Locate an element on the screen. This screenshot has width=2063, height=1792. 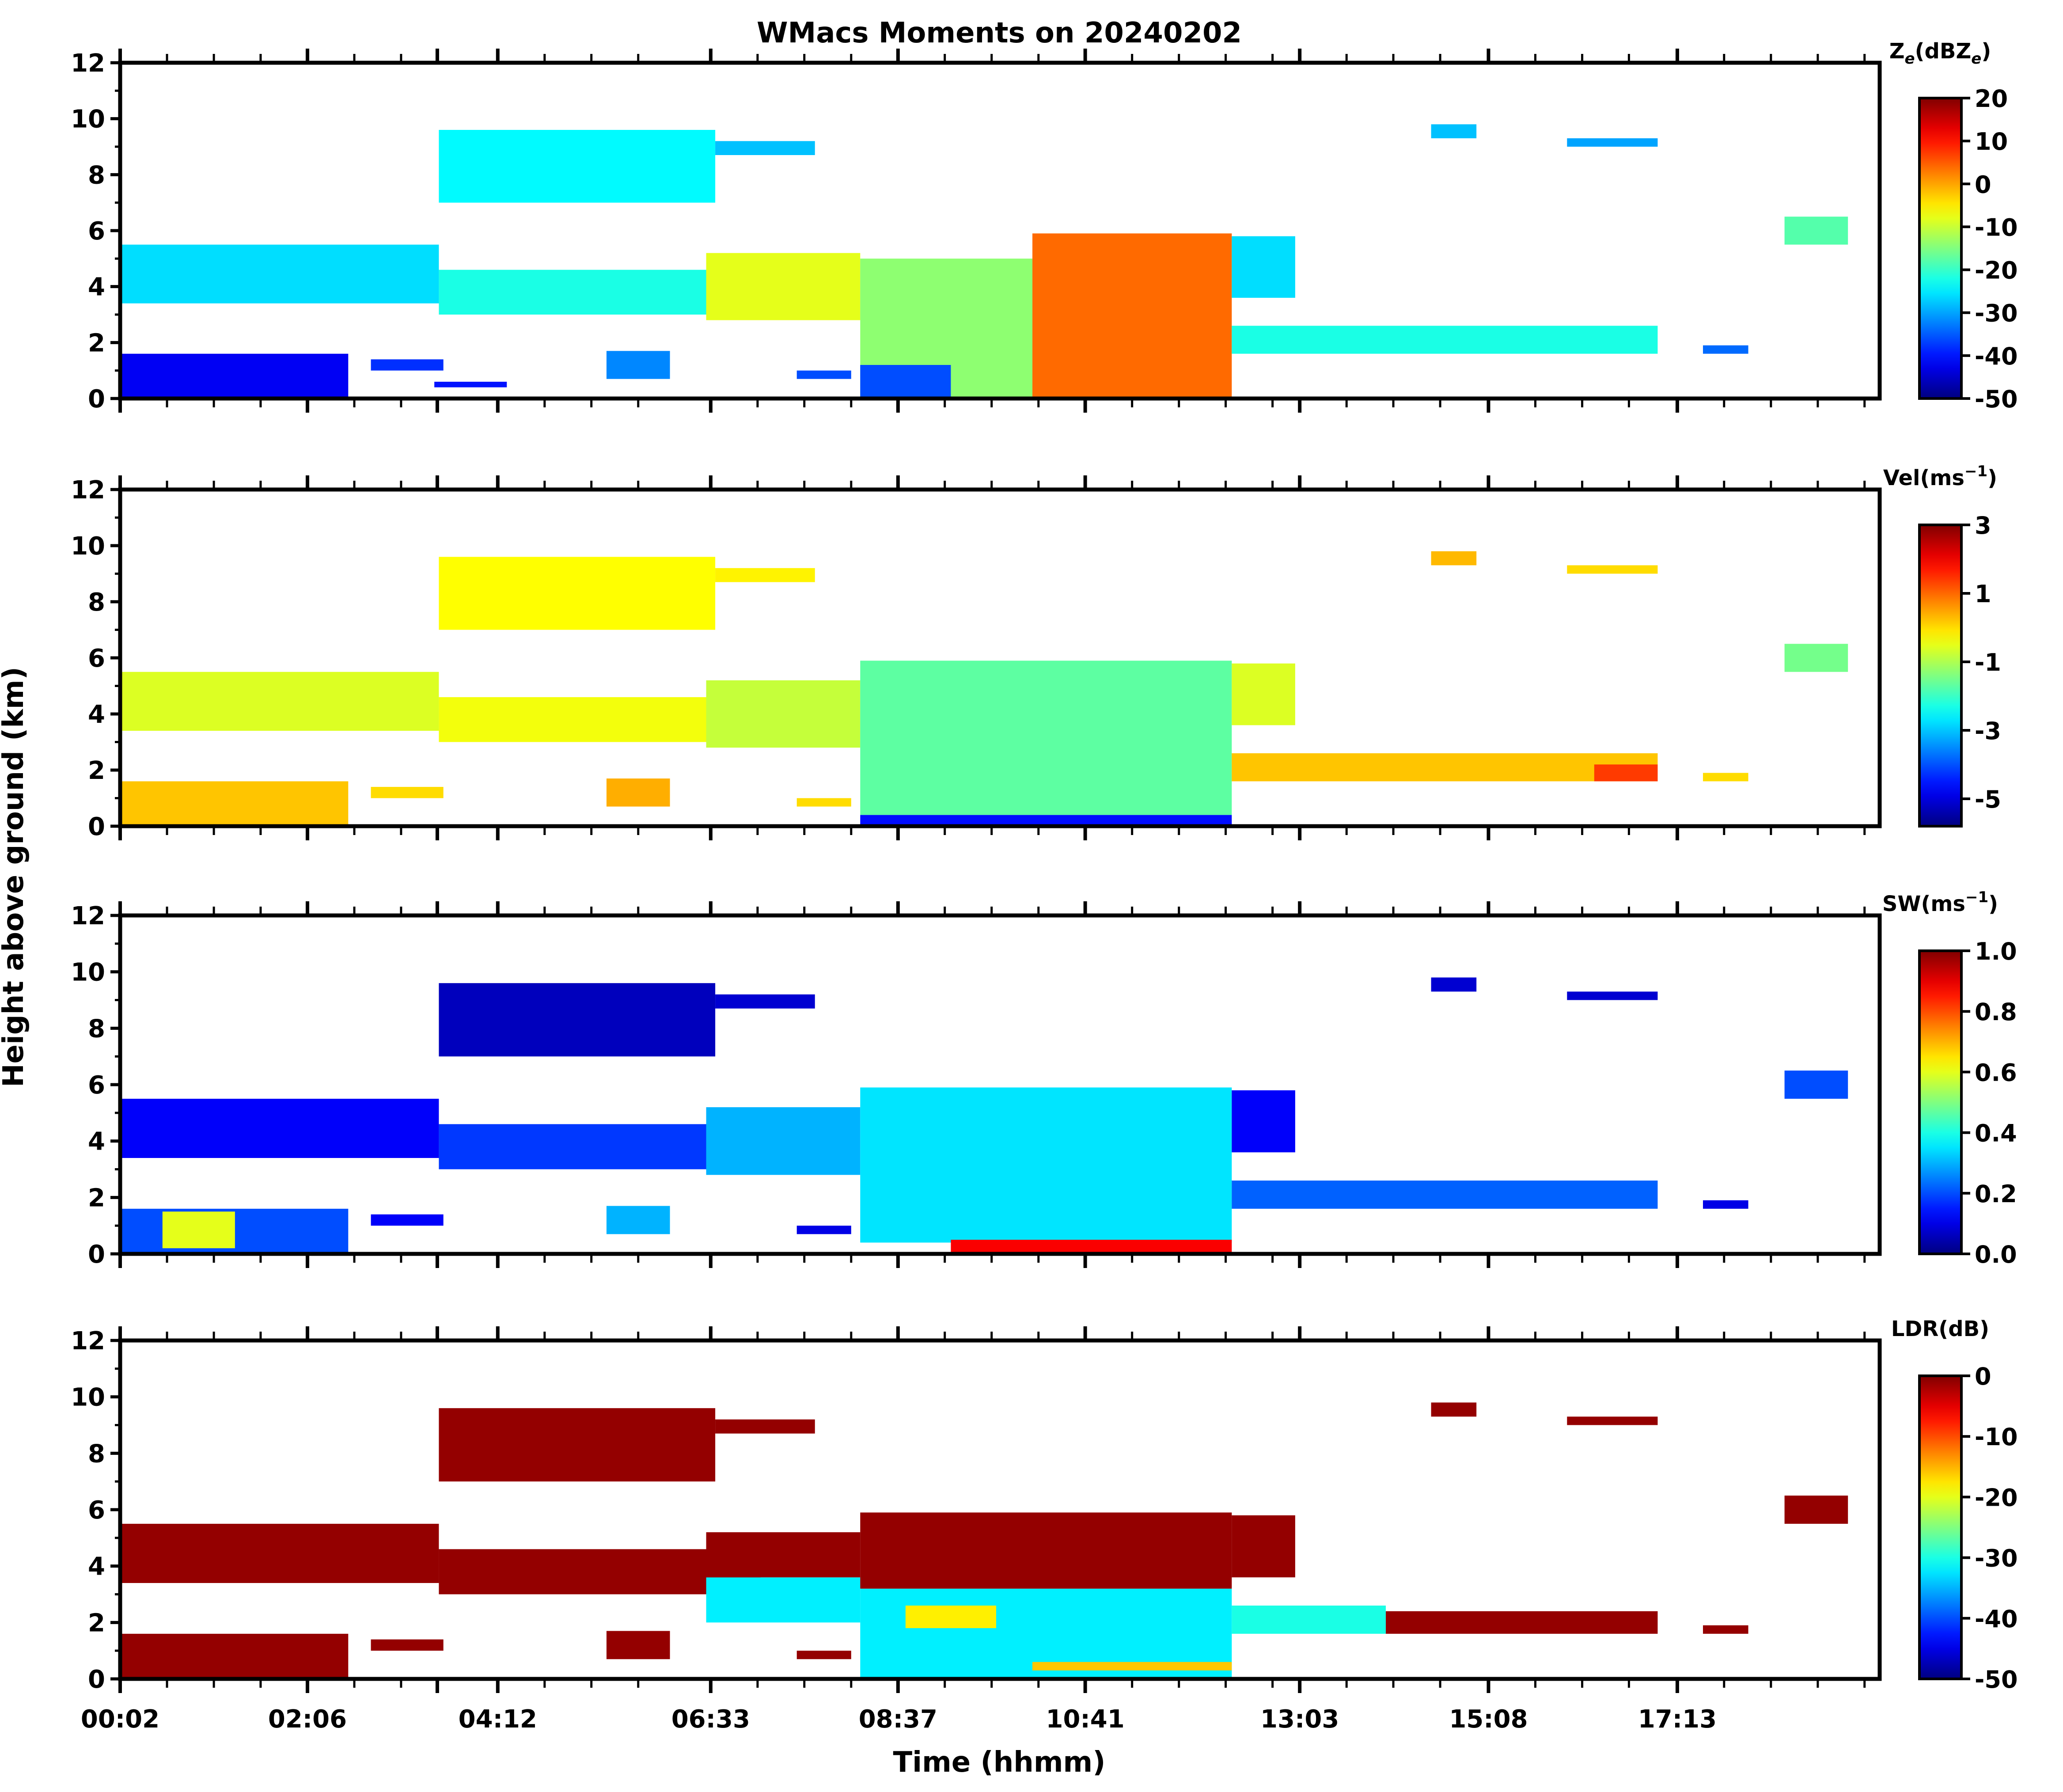
colorbar-label: Ze(dBZe) is located at coordinates (1940, 53).